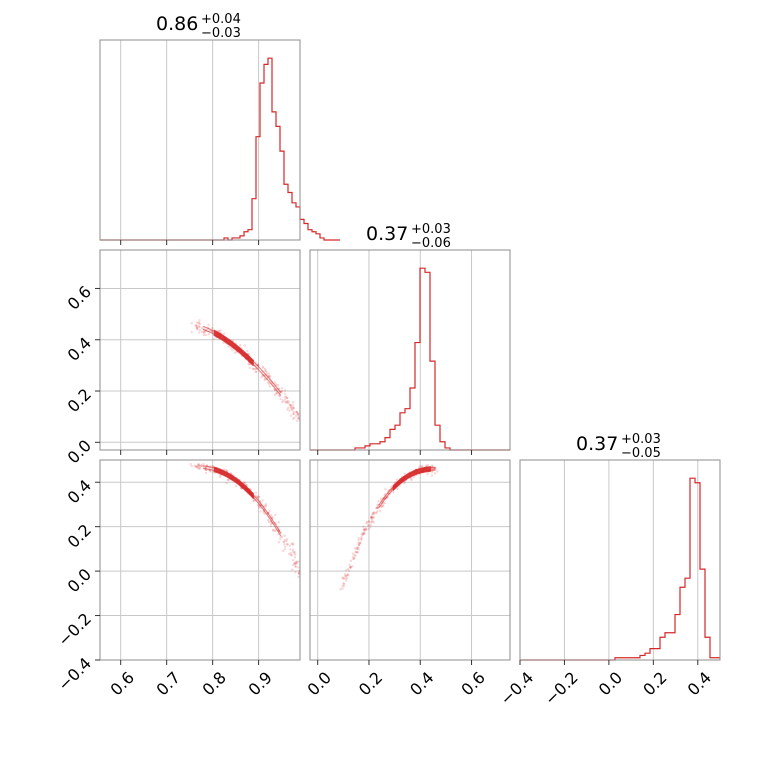 Image resolution: width=760 pixels, height=765 pixels. Describe the element at coordinates (79, 400) in the screenshot. I see `y-tick-label: 0.2` at that location.